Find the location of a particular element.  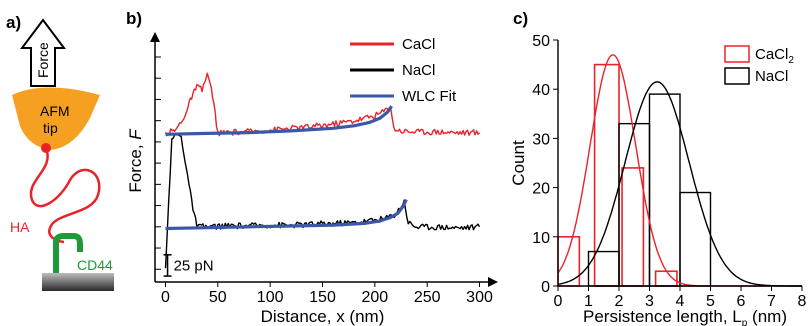

x-tick-label: 2 is located at coordinates (619, 301).